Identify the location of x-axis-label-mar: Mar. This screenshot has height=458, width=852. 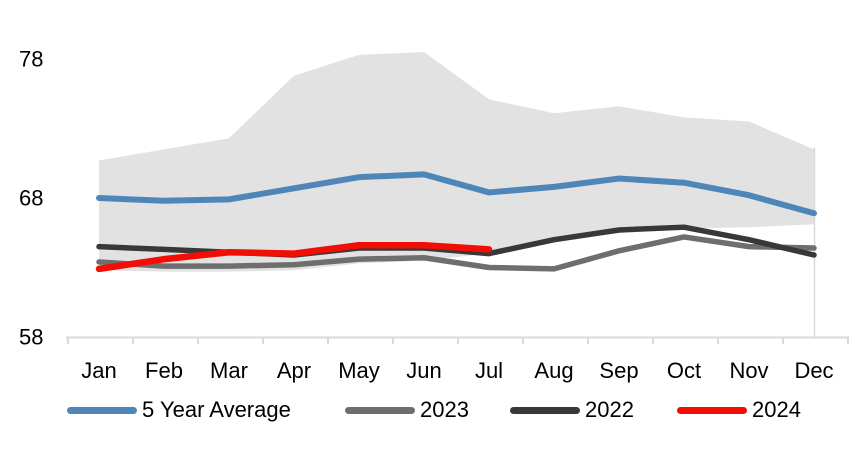
(229, 370).